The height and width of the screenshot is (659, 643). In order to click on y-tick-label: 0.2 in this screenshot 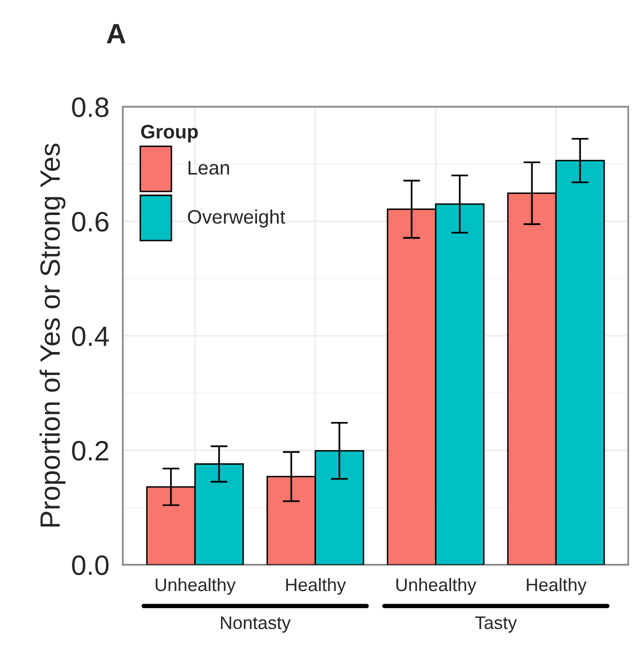, I will do `click(90, 450)`.